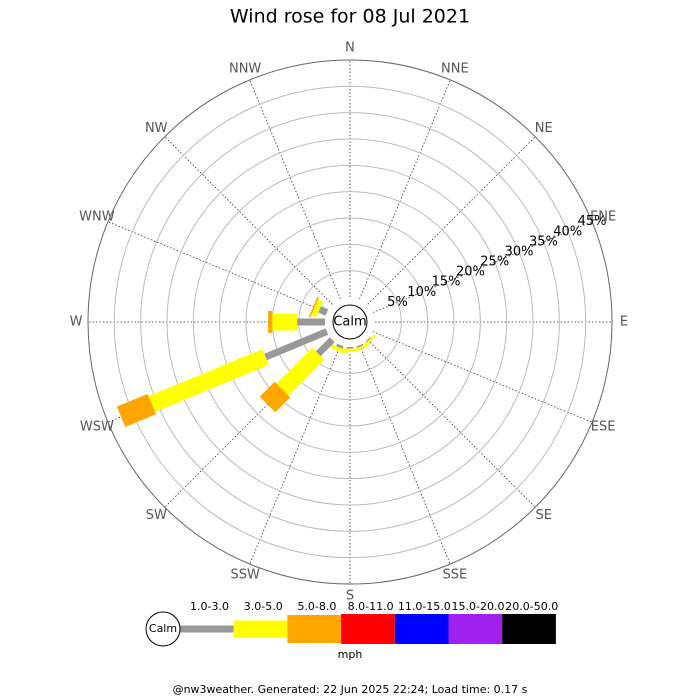 This screenshot has width=700, height=700. I want to click on r-tick-label: 40%, so click(567, 231).